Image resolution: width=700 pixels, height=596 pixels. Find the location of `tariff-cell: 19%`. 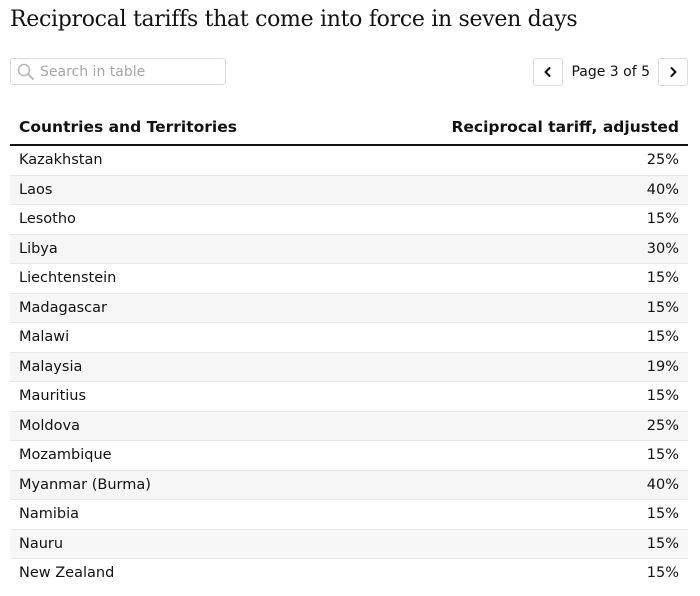

tariff-cell: 19% is located at coordinates (518, 367).